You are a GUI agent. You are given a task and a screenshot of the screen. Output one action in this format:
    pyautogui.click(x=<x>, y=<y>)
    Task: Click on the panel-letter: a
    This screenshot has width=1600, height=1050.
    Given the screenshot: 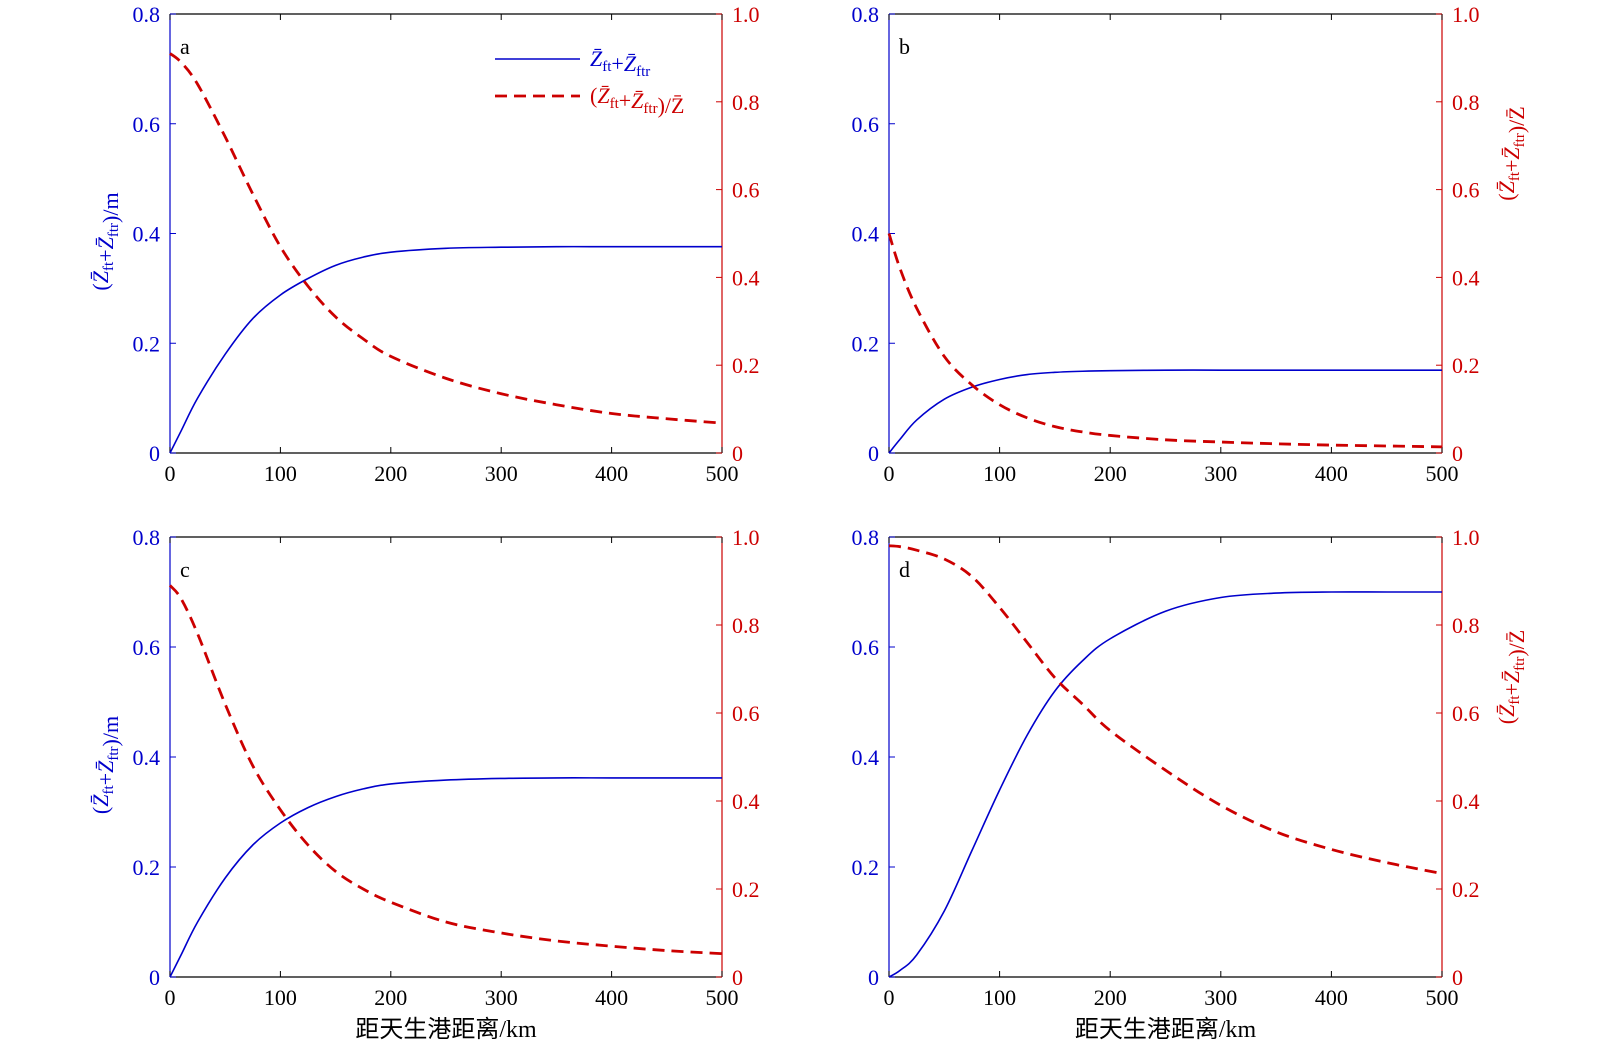 What is the action you would take?
    pyautogui.click(x=185, y=46)
    